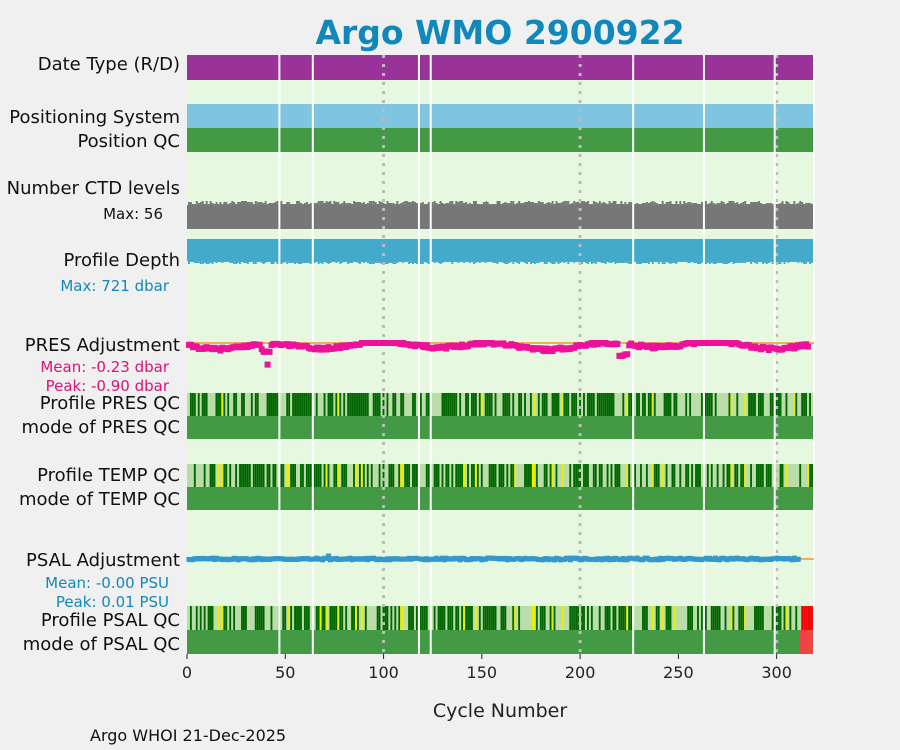 Image resolution: width=900 pixels, height=750 pixels. What do you see at coordinates (503, 475) in the screenshot?
I see `stripes-profile-temp-qc` at bounding box center [503, 475].